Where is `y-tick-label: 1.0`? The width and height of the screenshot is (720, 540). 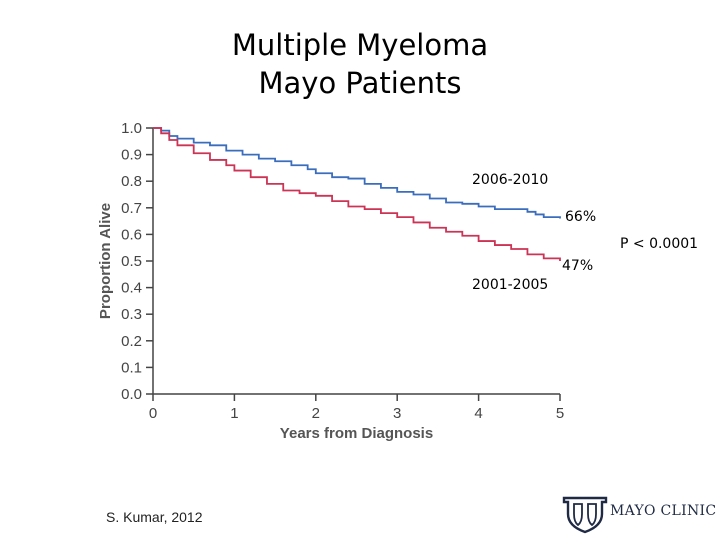 y-tick-label: 1.0 is located at coordinates (131, 128).